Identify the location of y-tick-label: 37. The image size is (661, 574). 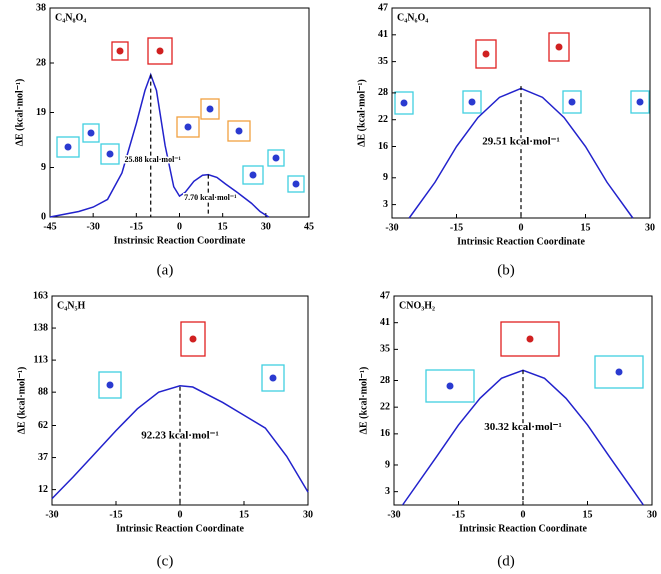
(43, 457).